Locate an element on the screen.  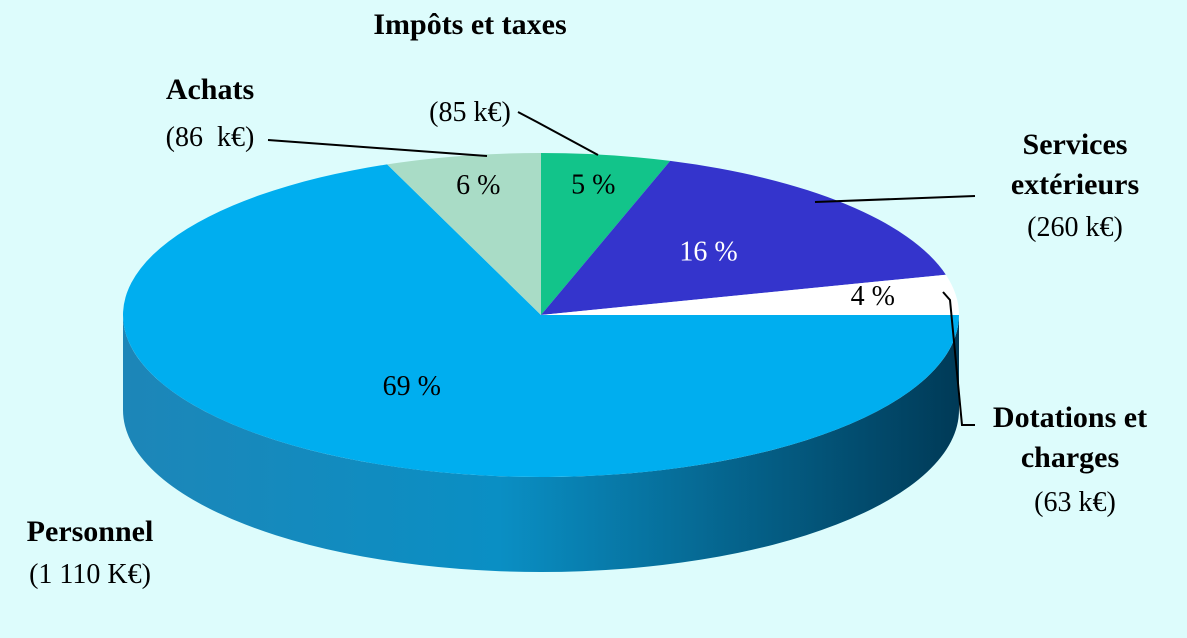
category-label: Personnel is located at coordinates (90, 531).